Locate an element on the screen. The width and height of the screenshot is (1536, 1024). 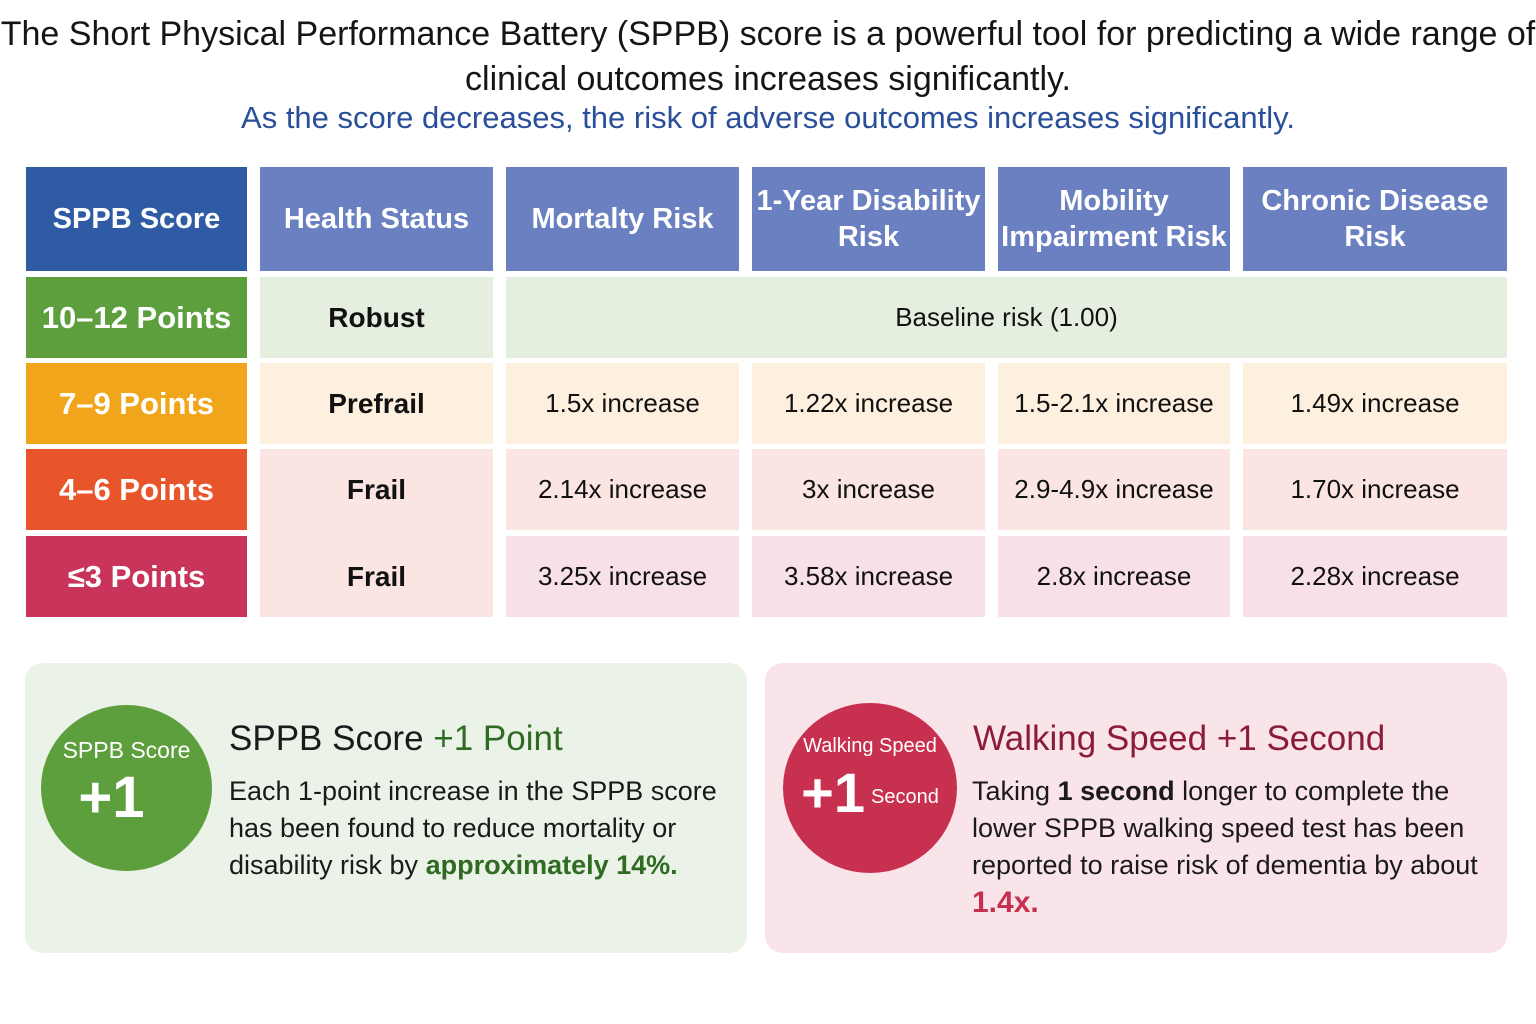
cell-text: 7–9 Points is located at coordinates (136, 403).